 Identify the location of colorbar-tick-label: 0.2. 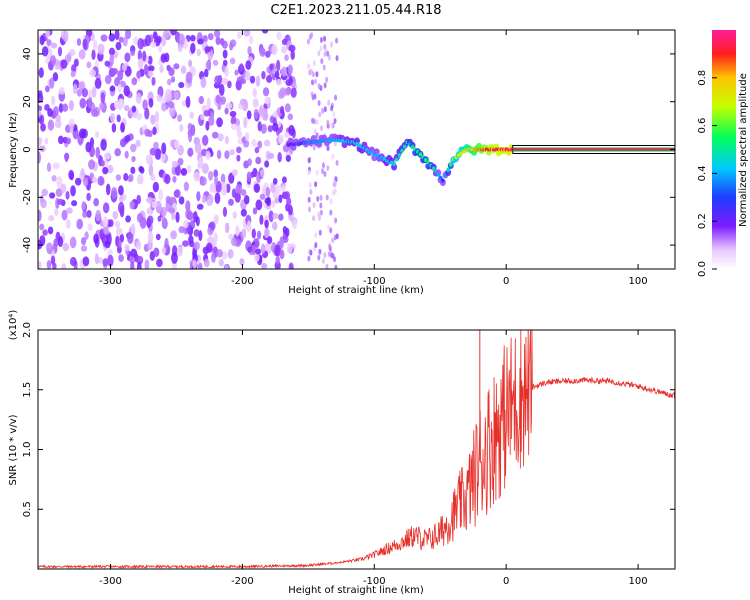
(702, 221).